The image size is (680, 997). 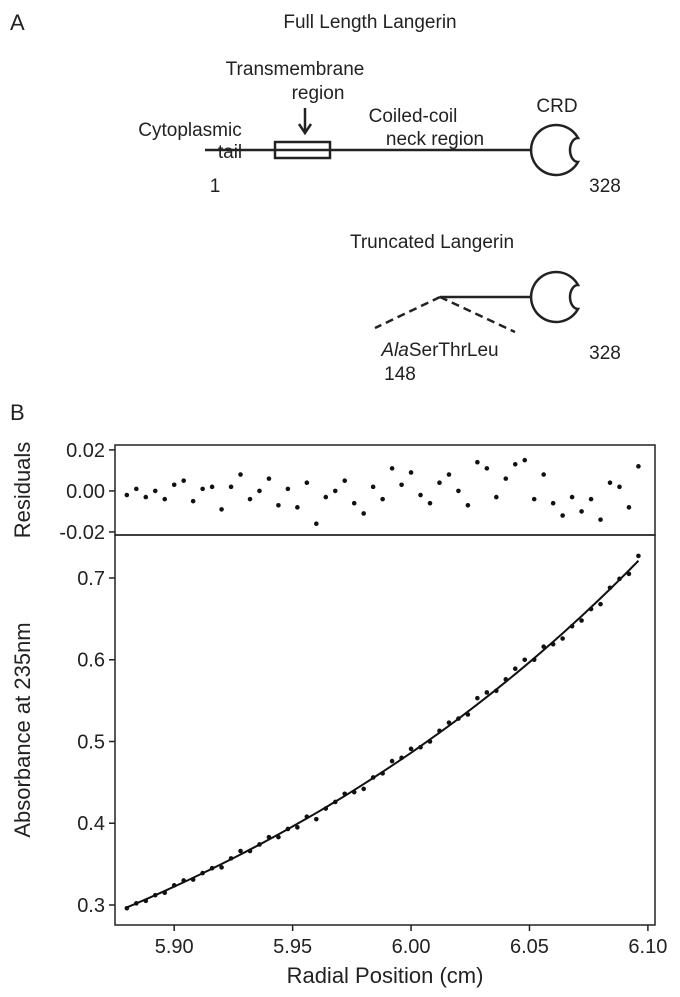 I want to click on label: CRD, so click(x=556, y=106).